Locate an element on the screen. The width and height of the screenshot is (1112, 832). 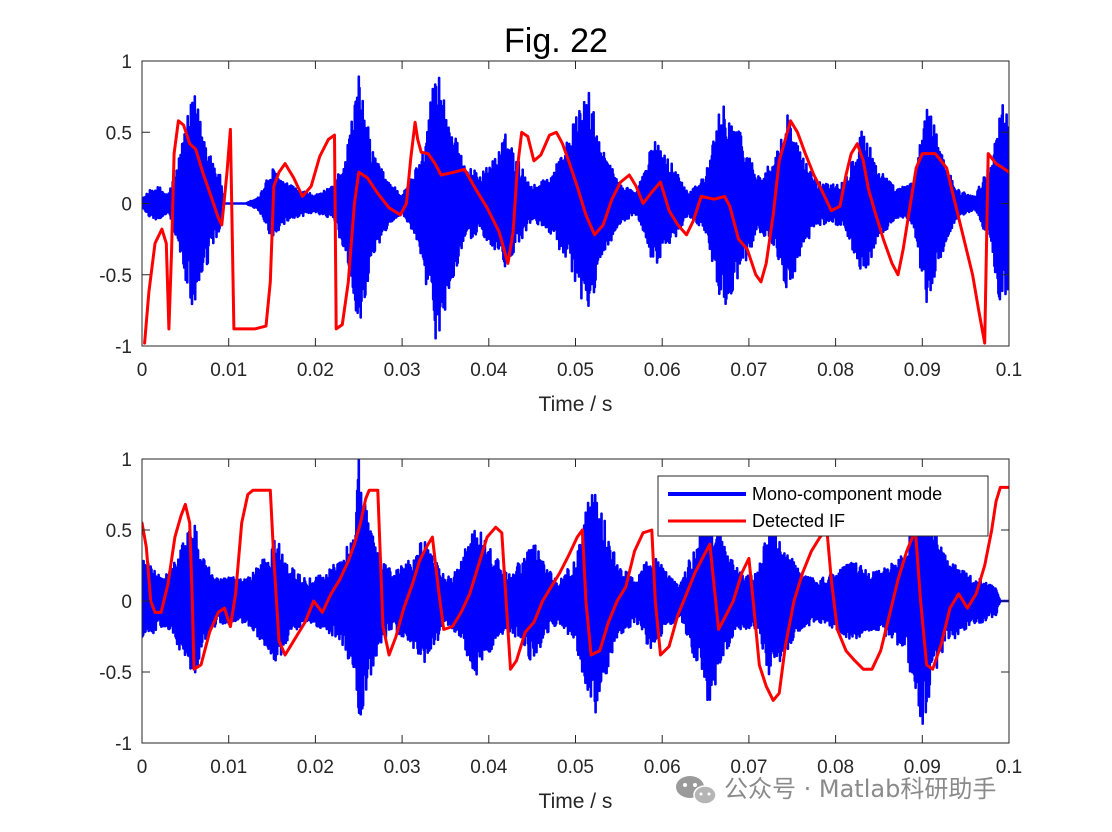
top-x-tick-label: 0 is located at coordinates (142, 370).